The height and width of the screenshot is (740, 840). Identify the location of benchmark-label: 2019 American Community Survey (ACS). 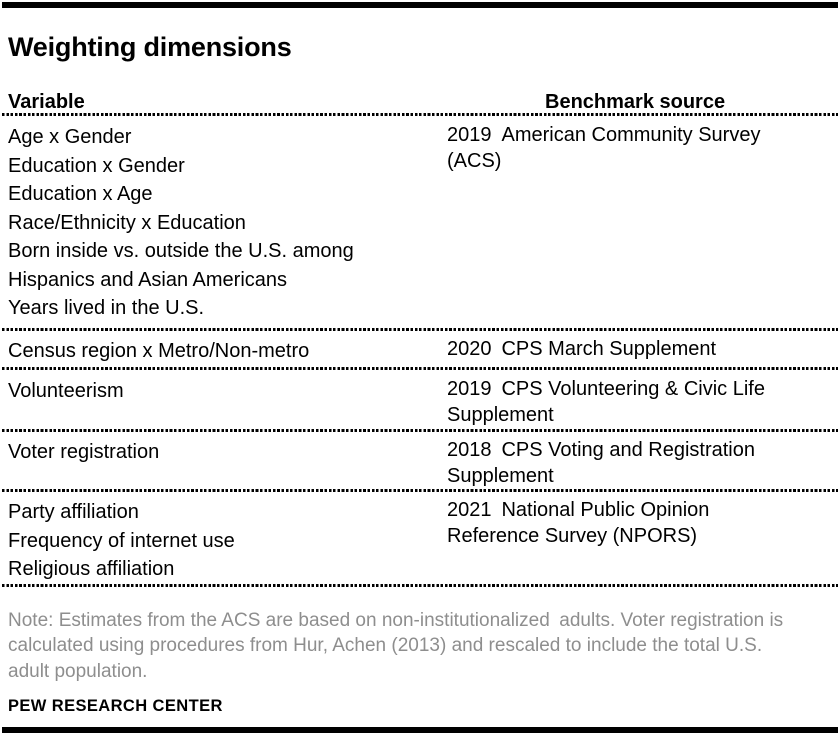
(604, 148).